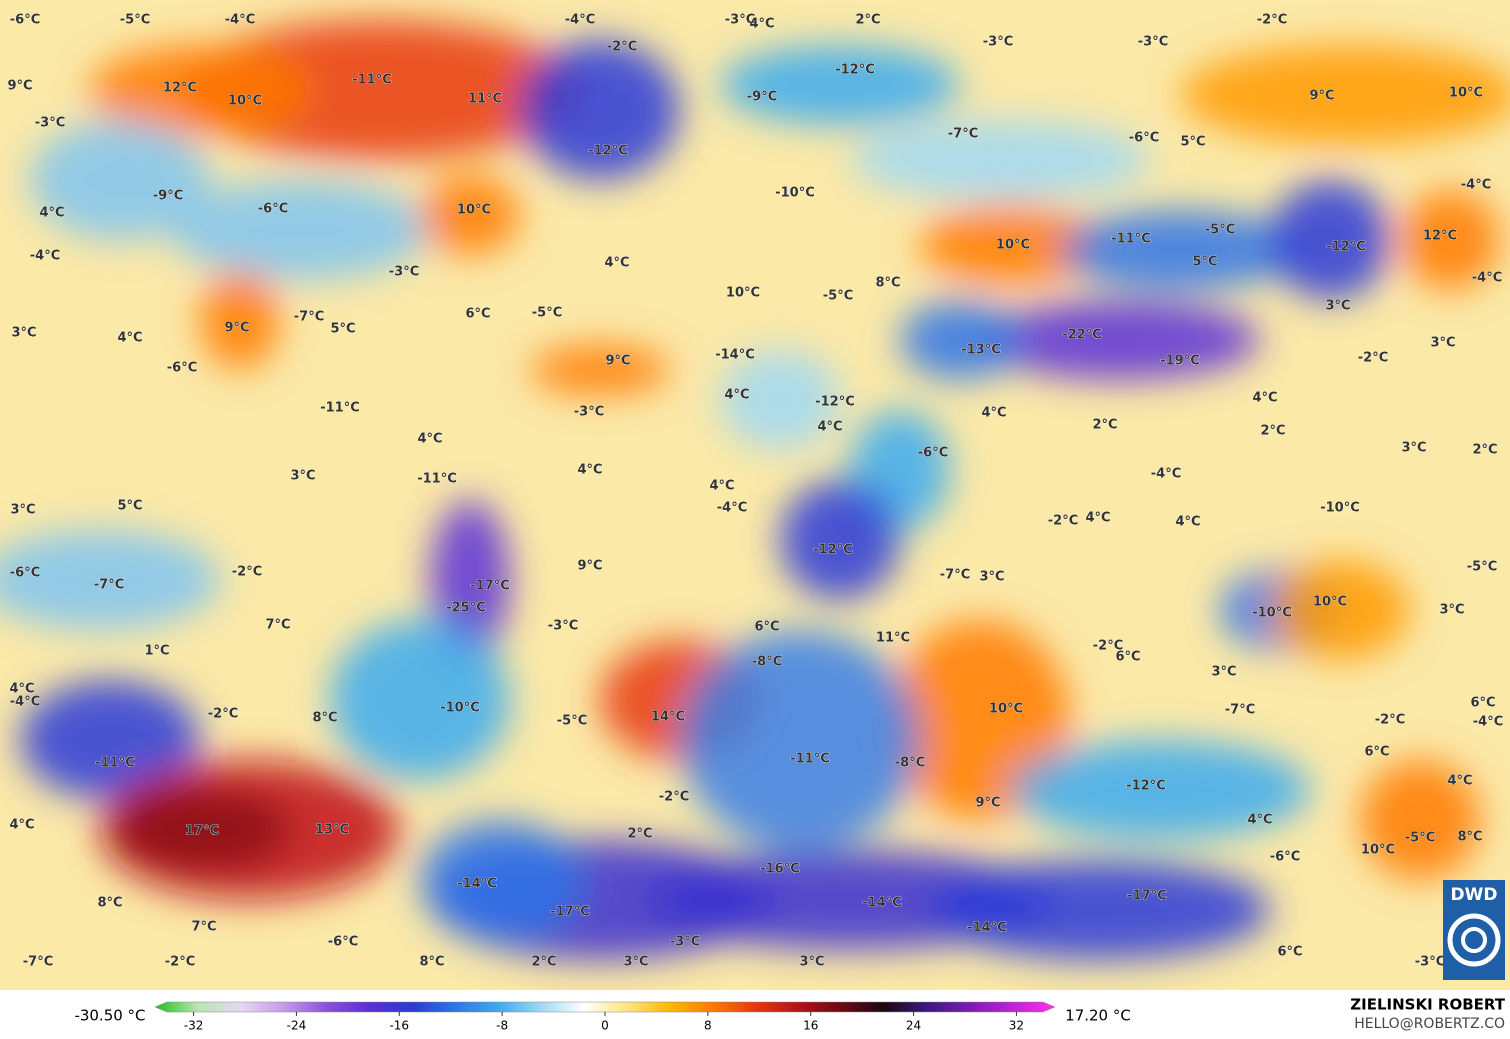  What do you see at coordinates (297, 1026) in the screenshot?
I see `colorbar-tick-label: -24` at bounding box center [297, 1026].